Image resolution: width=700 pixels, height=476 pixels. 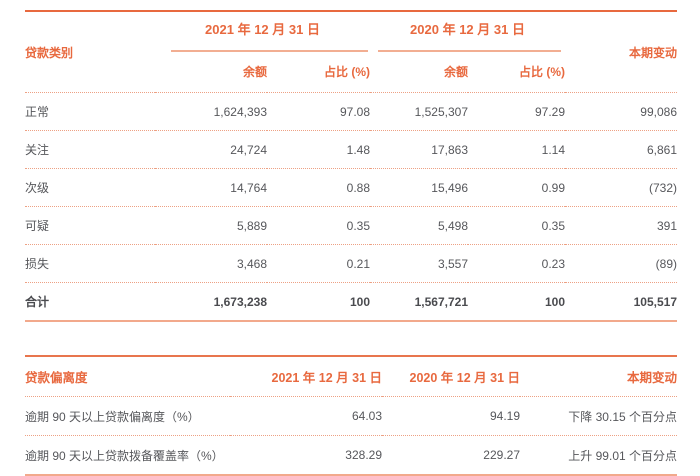 I want to click on group-header-2021-label: 2021 年 12 月 31 日, so click(x=262, y=29).